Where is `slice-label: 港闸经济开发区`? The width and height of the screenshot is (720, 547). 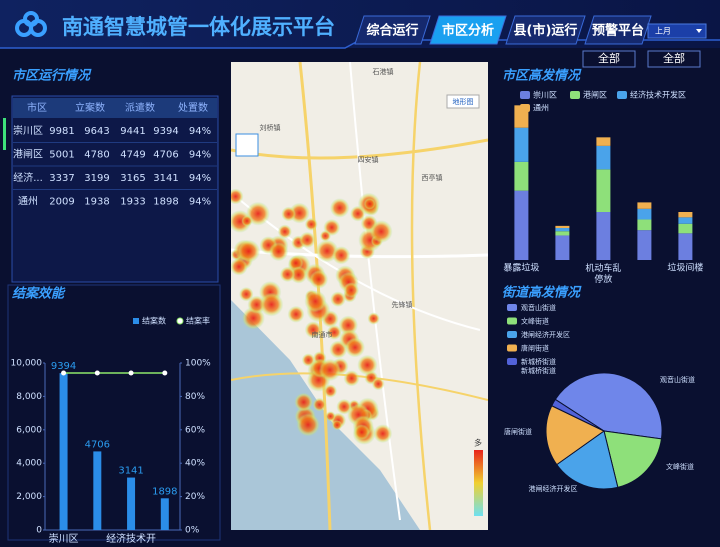
slice-label: 港闸经济开发区 is located at coordinates (553, 488).